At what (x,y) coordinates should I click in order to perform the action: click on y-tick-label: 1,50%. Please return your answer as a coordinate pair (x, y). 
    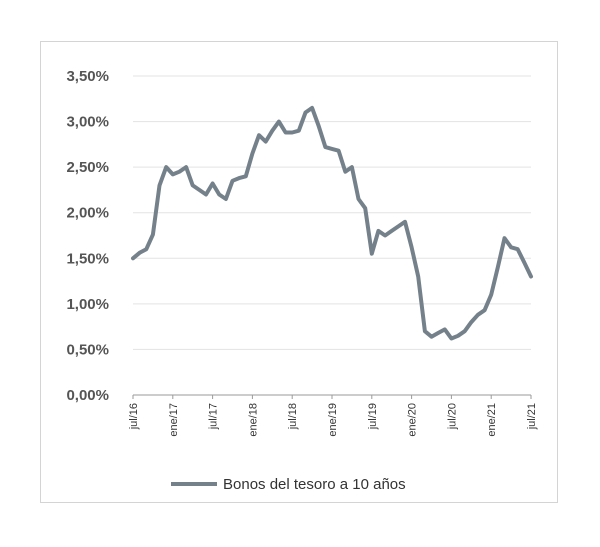
    Looking at the image, I should click on (87, 258).